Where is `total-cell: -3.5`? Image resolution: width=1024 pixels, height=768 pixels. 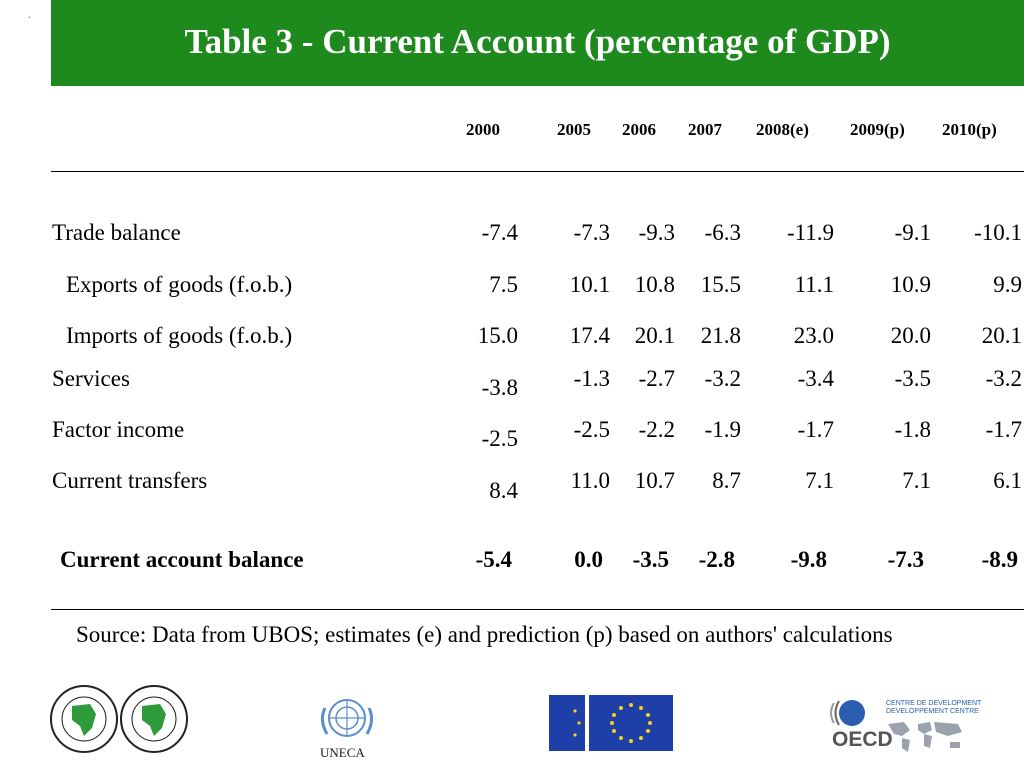 total-cell: -3.5 is located at coordinates (650, 559).